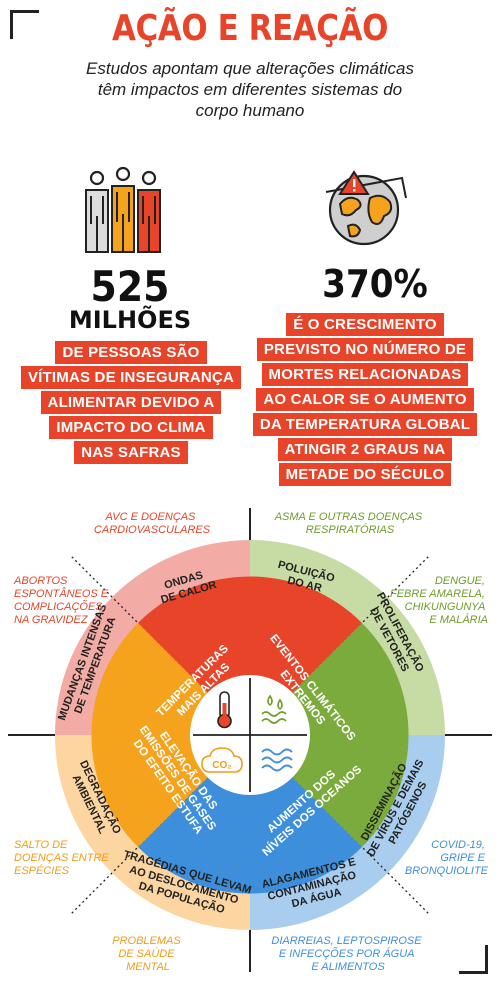  Describe the element at coordinates (151, 517) in the screenshot. I see `outer-avc-1: AVC E DOENÇAS` at that location.